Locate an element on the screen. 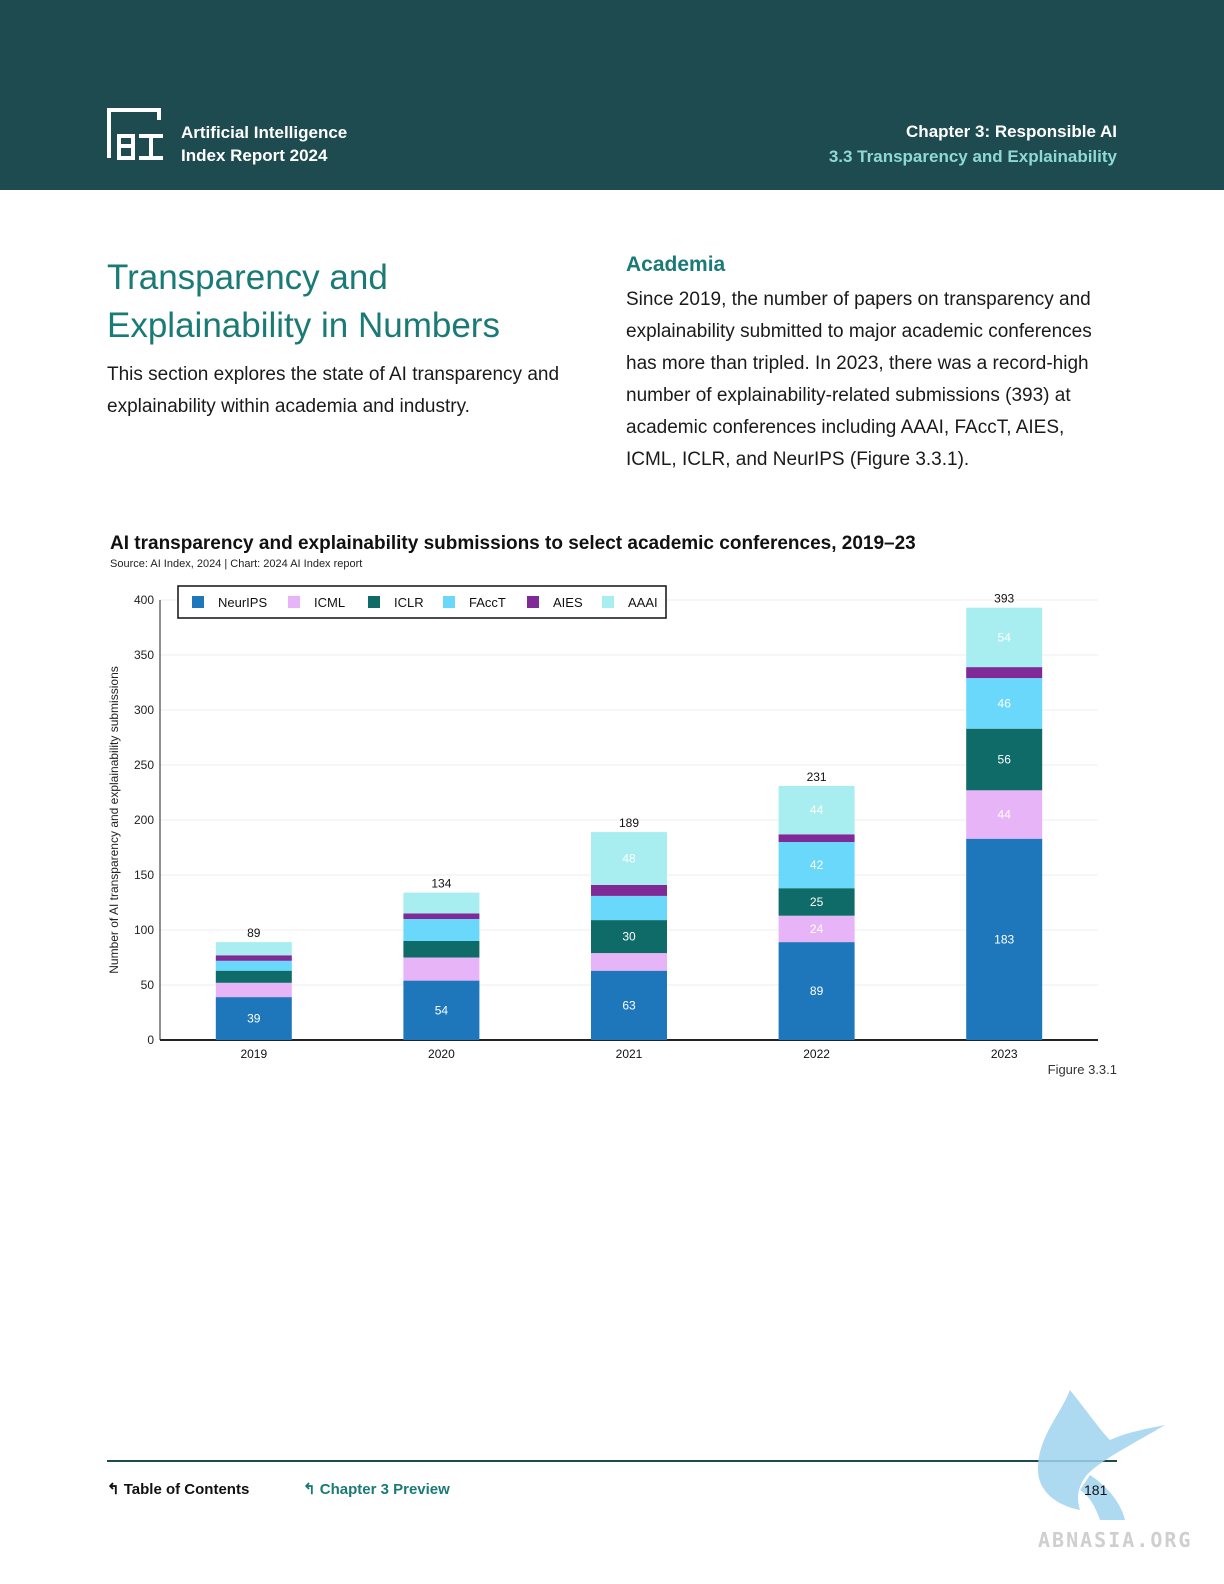 The height and width of the screenshot is (1584, 1224). legend-swatch-iclr is located at coordinates (374, 602).